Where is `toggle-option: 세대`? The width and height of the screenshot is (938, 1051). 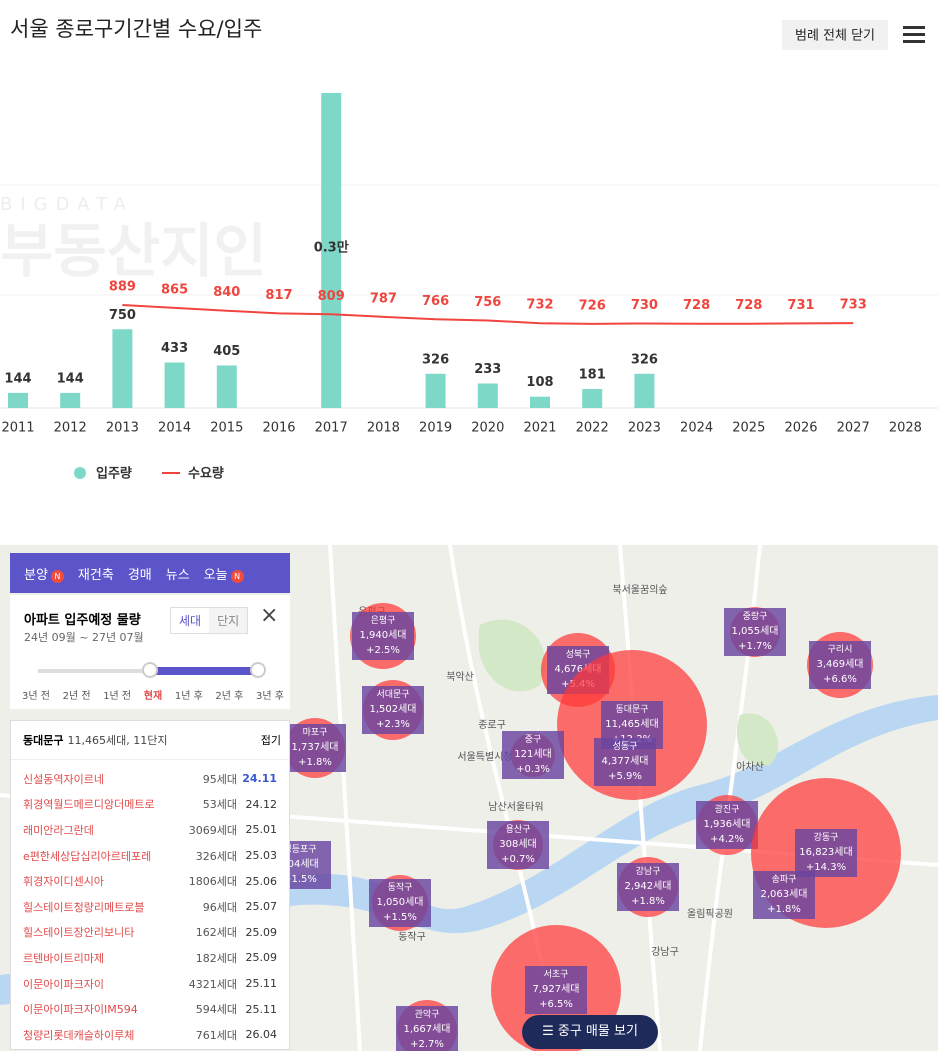
toggle-option: 세대 is located at coordinates (190, 621).